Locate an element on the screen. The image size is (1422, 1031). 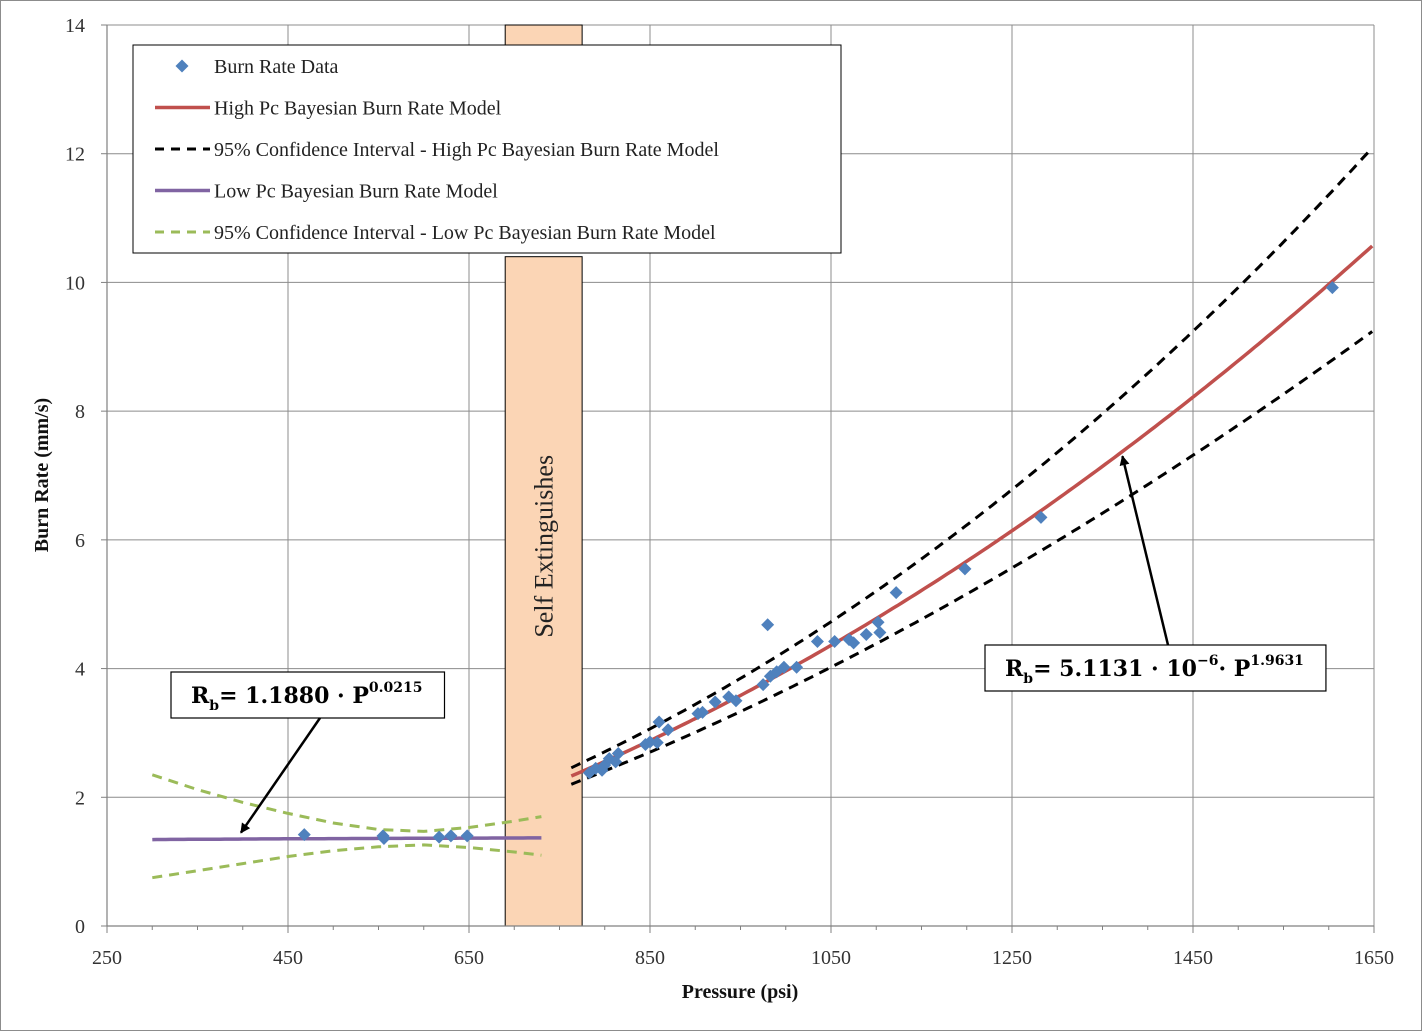
legend-box is located at coordinates (487, 149).